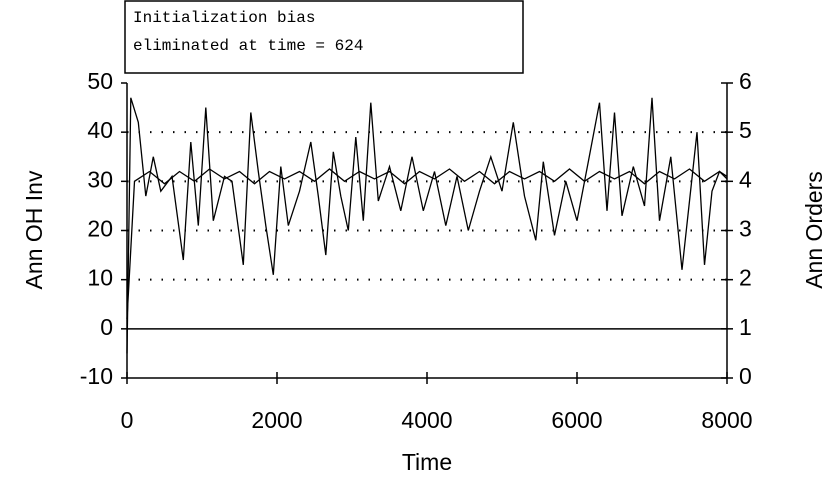  Describe the element at coordinates (745, 179) in the screenshot. I see `y2-tick-label: 4` at that location.